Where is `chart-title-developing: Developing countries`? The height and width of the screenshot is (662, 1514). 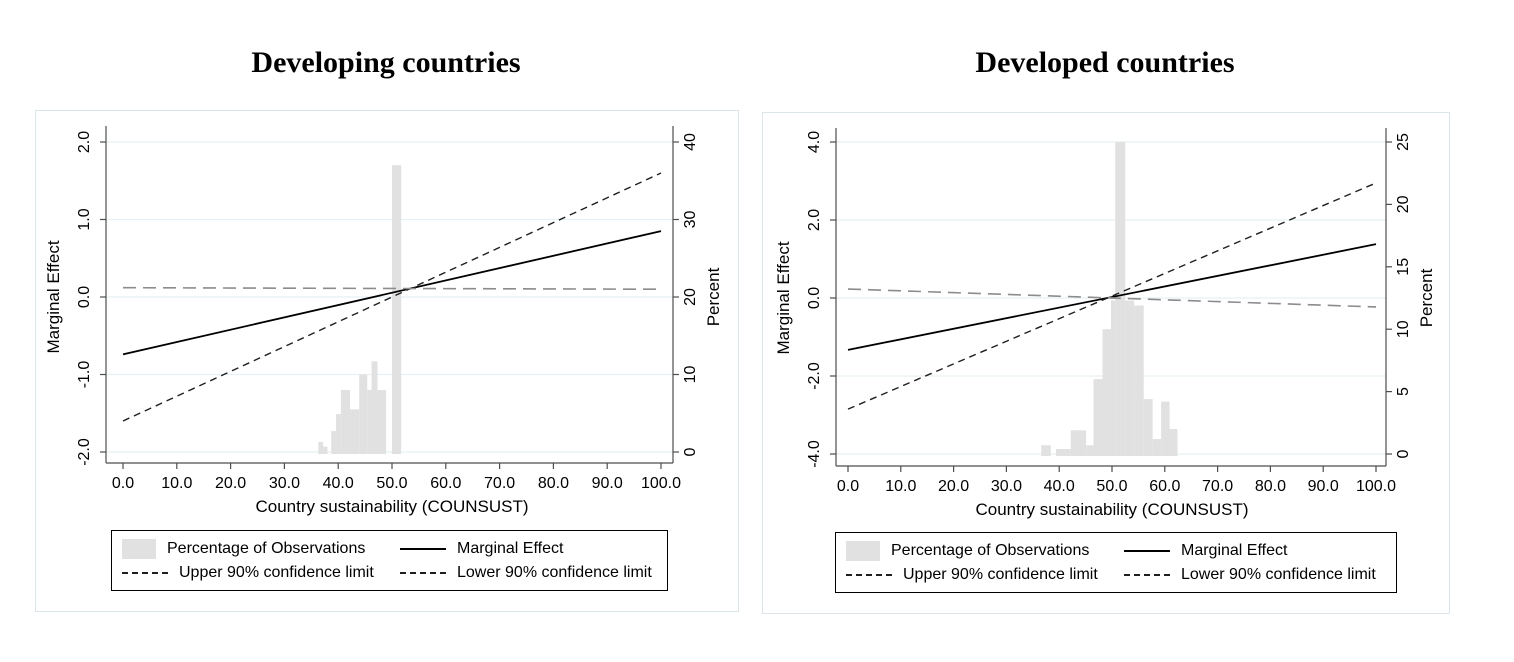
chart-title-developing: Developing countries is located at coordinates (386, 62).